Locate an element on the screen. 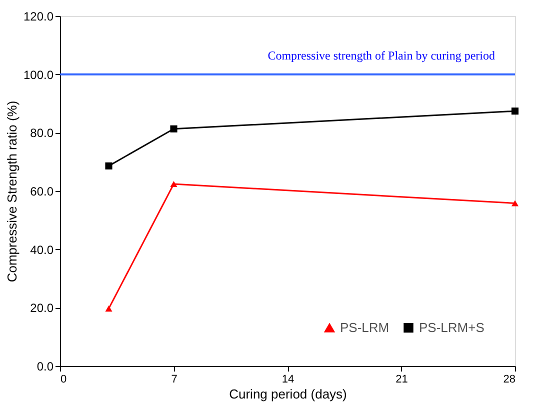  y-tick-label: 80.0 is located at coordinates (42, 133).